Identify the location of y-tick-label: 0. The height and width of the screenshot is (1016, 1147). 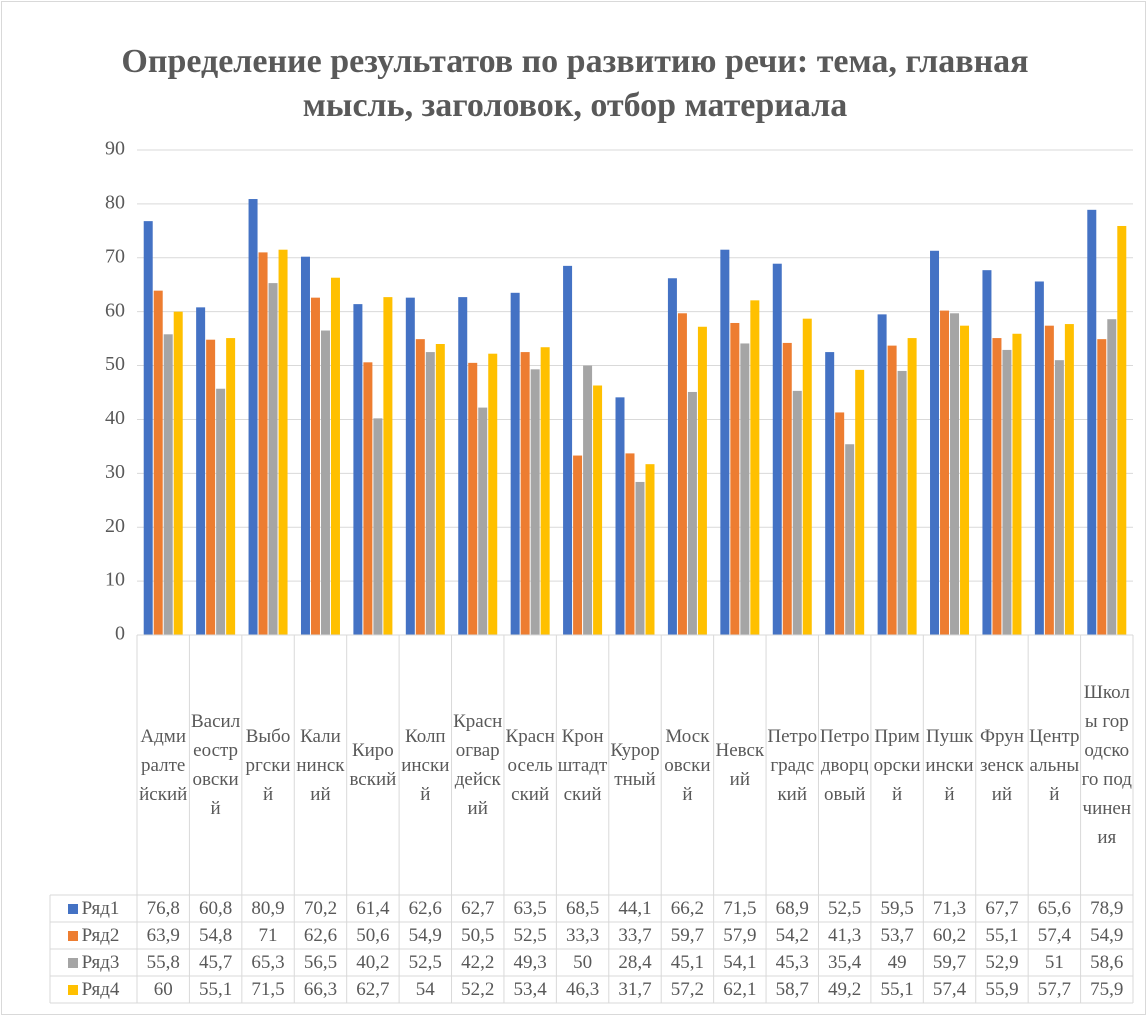
(120, 634).